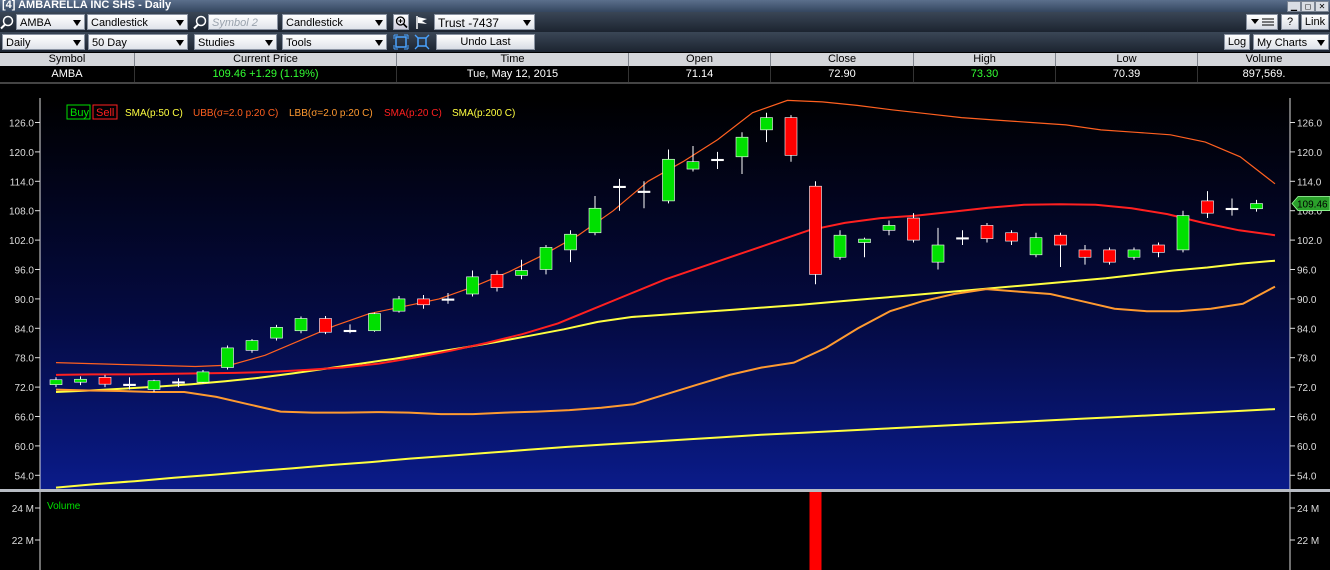 The image size is (1330, 570). Describe the element at coordinates (468, 23) in the screenshot. I see `trust-value: Trust -7437` at that location.